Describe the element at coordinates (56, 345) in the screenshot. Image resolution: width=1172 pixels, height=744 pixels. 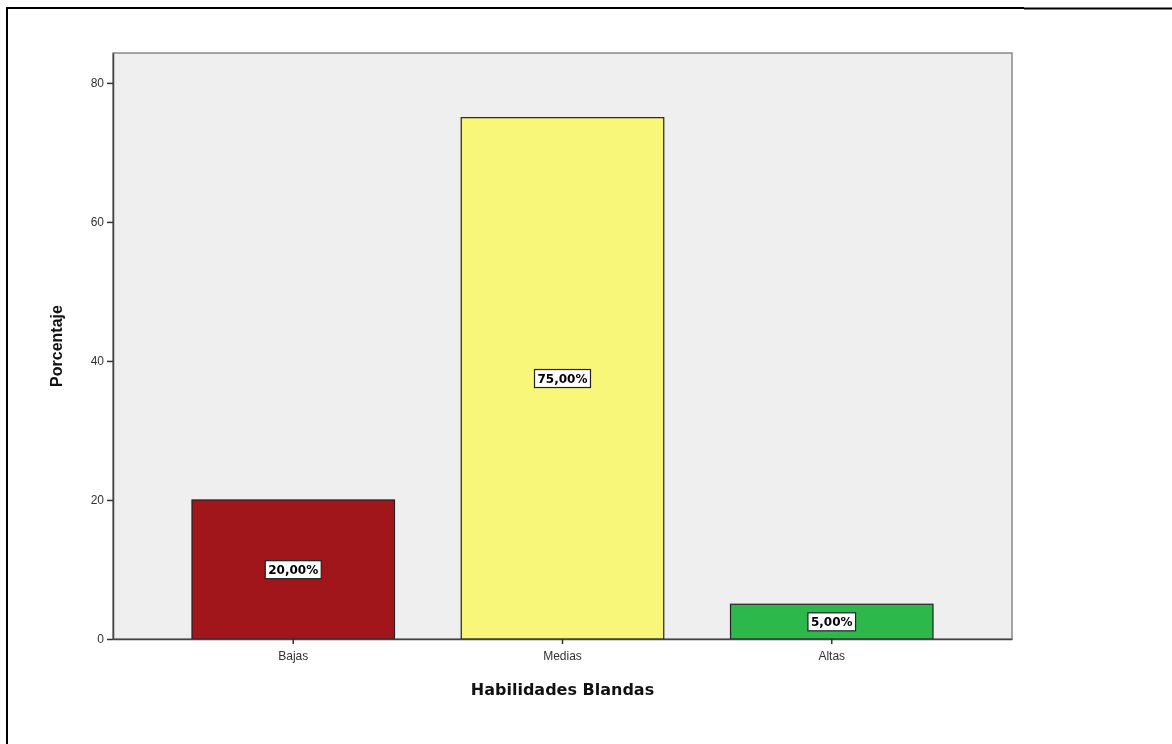
I see `y-axis-title: Porcentaje` at that location.